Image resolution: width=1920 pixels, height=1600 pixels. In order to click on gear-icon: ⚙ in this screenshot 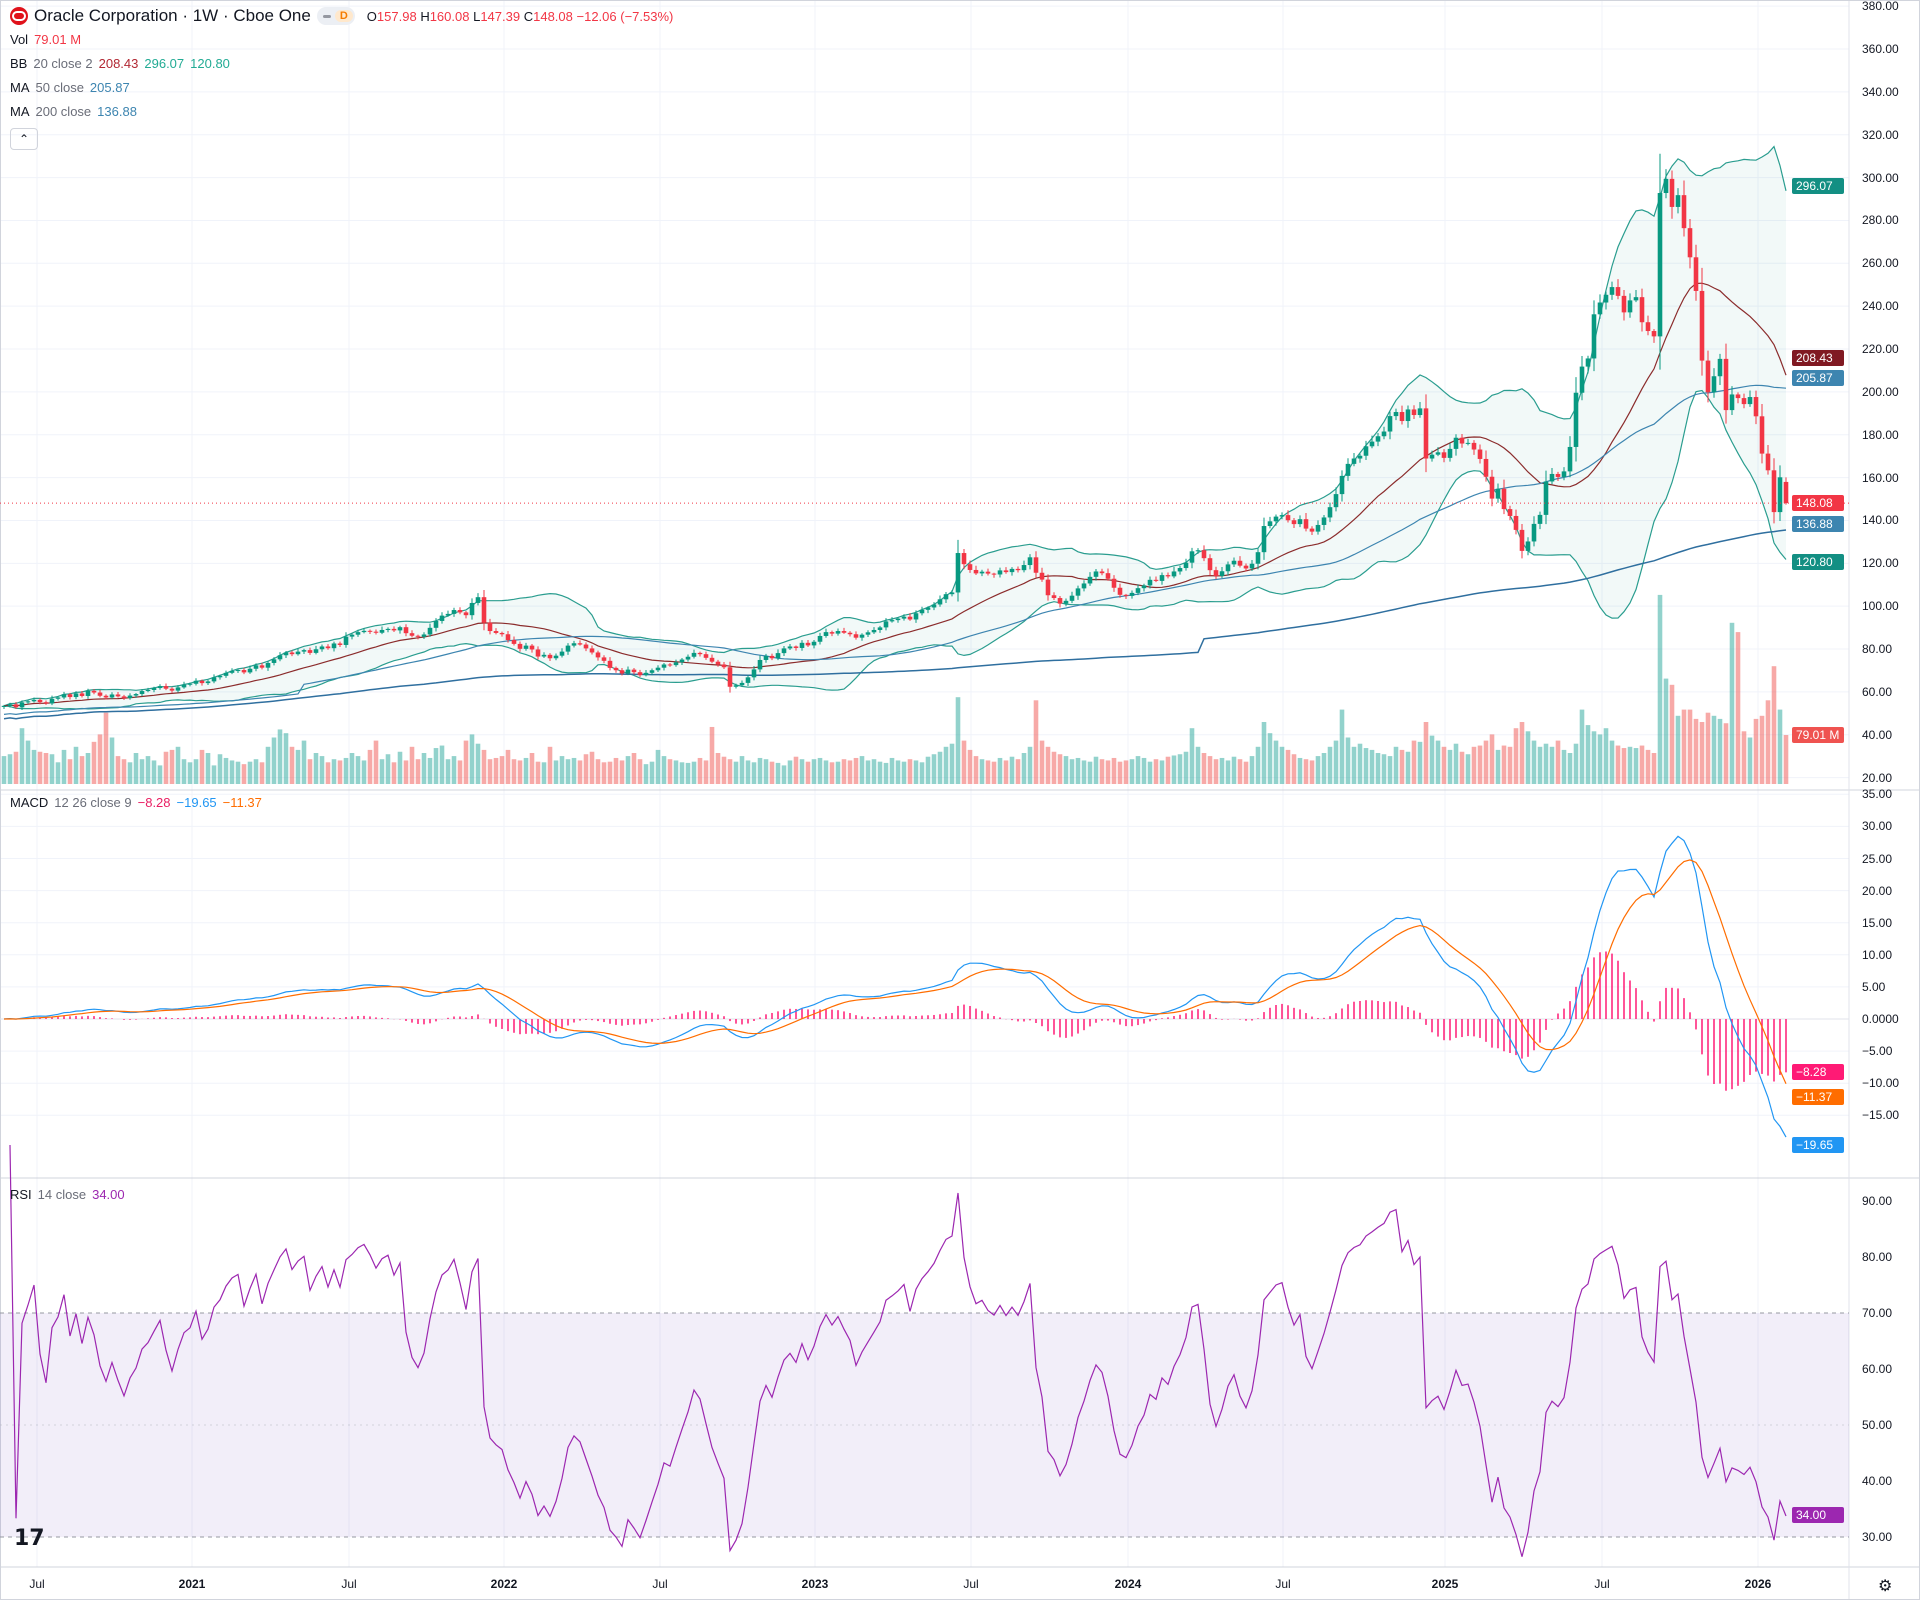, I will do `click(1885, 1586)`.